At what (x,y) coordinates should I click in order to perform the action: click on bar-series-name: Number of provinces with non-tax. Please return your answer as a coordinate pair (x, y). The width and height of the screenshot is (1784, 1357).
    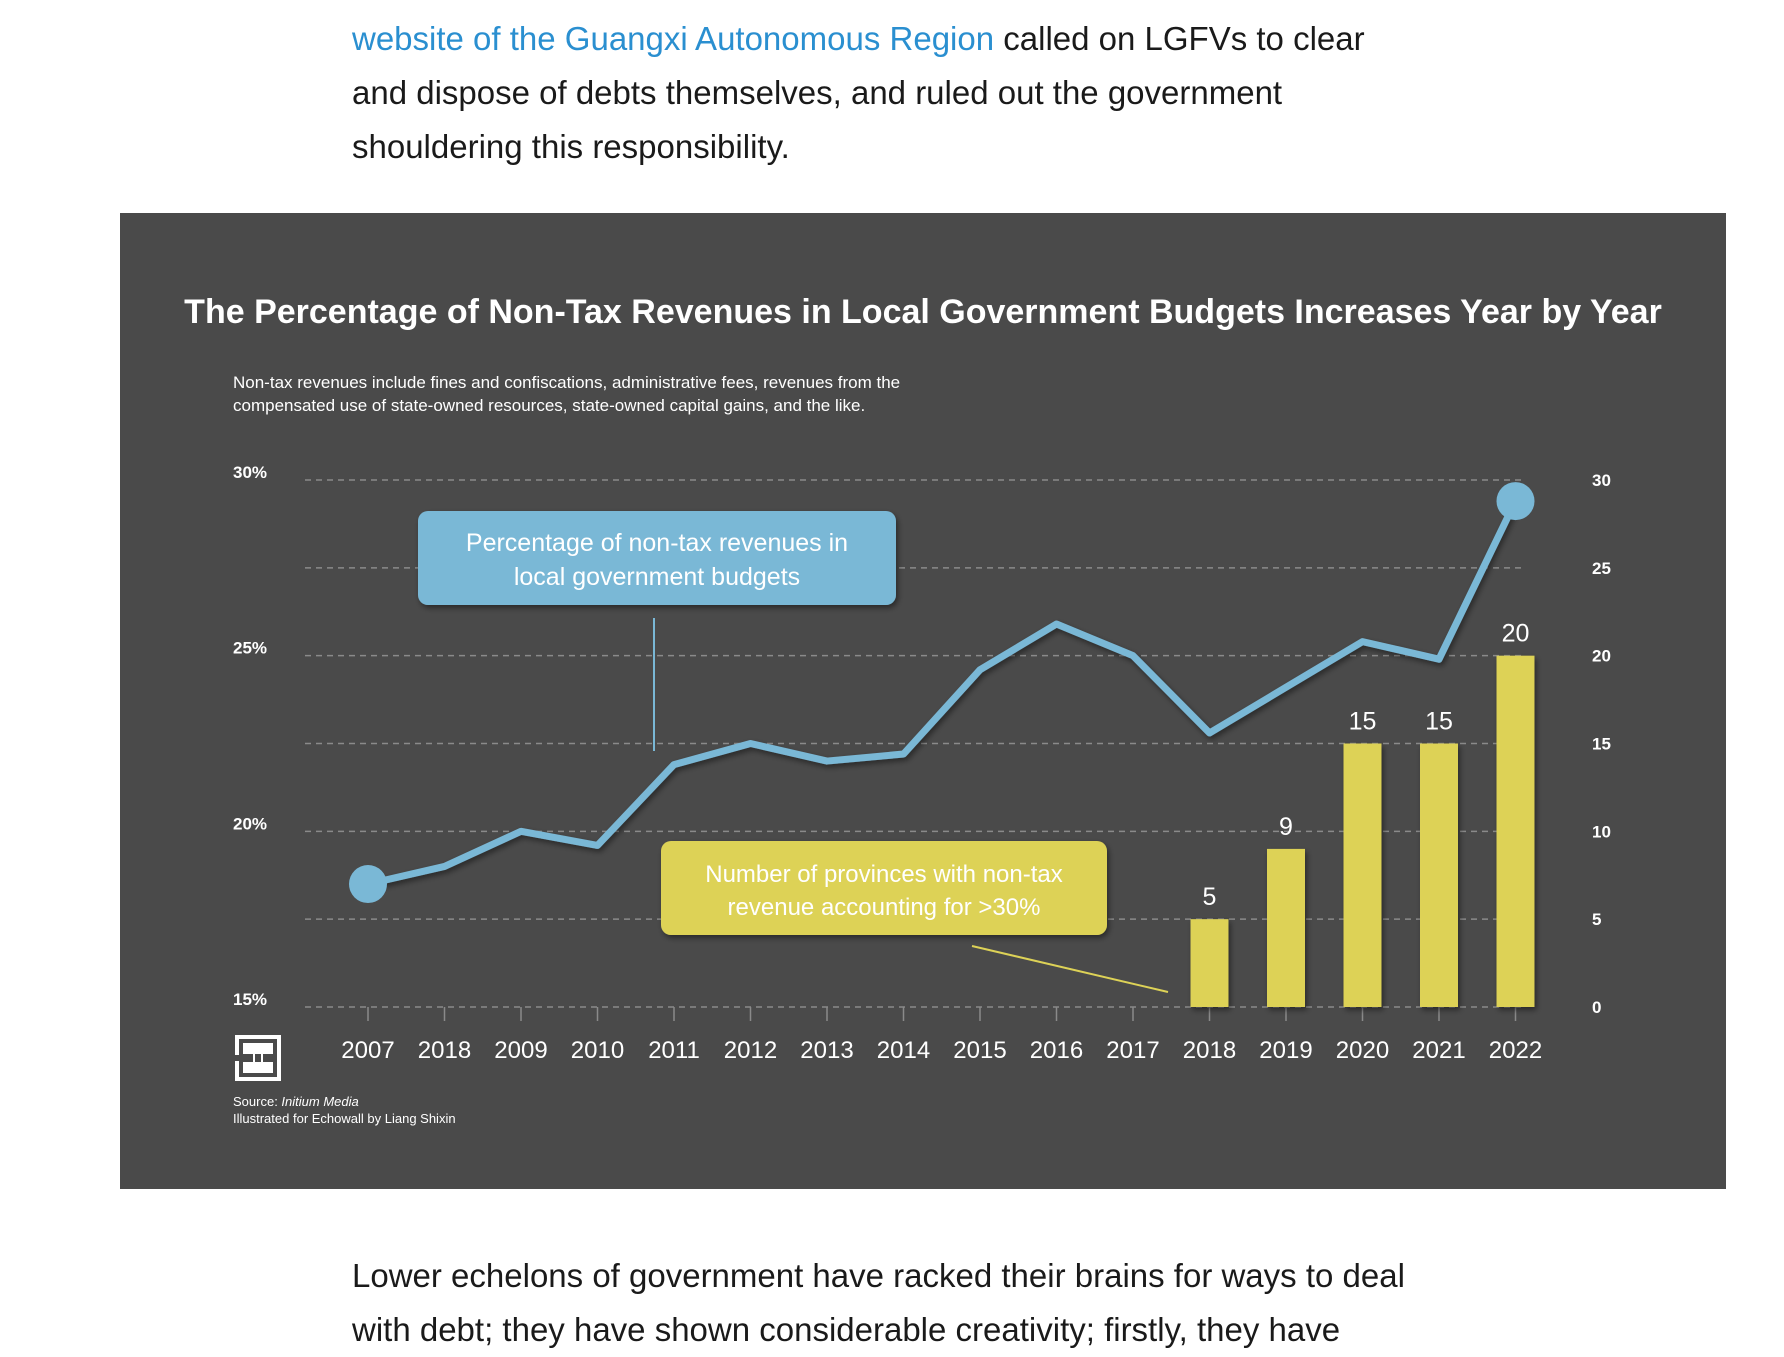
    Looking at the image, I should click on (884, 874).